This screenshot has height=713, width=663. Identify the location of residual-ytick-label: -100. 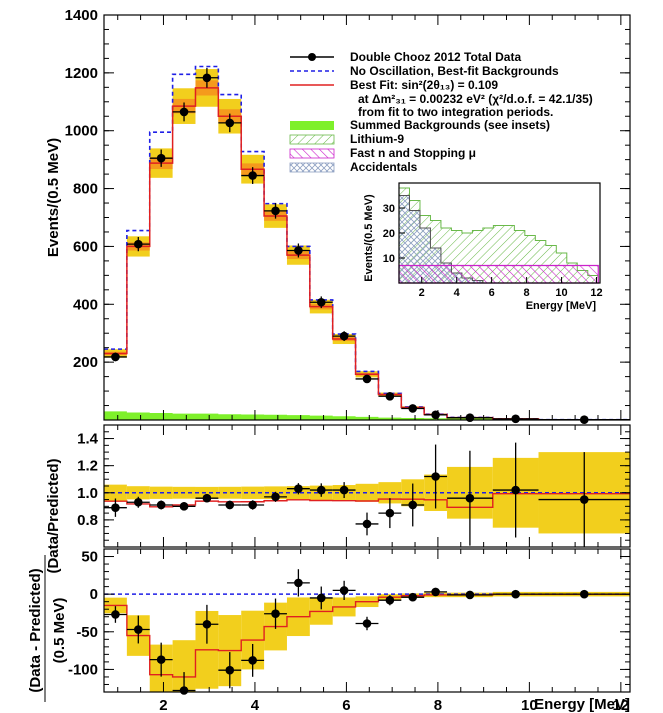
(83, 669).